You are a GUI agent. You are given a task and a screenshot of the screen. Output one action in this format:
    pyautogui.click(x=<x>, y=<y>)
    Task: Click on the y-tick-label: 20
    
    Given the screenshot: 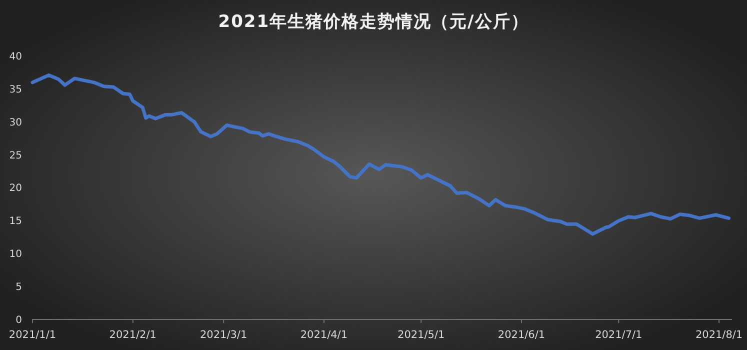 What is the action you would take?
    pyautogui.click(x=15, y=188)
    